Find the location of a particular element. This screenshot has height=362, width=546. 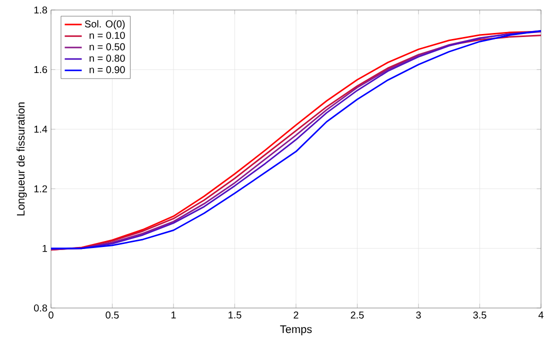

x-tick-label: 0 is located at coordinates (51, 315).